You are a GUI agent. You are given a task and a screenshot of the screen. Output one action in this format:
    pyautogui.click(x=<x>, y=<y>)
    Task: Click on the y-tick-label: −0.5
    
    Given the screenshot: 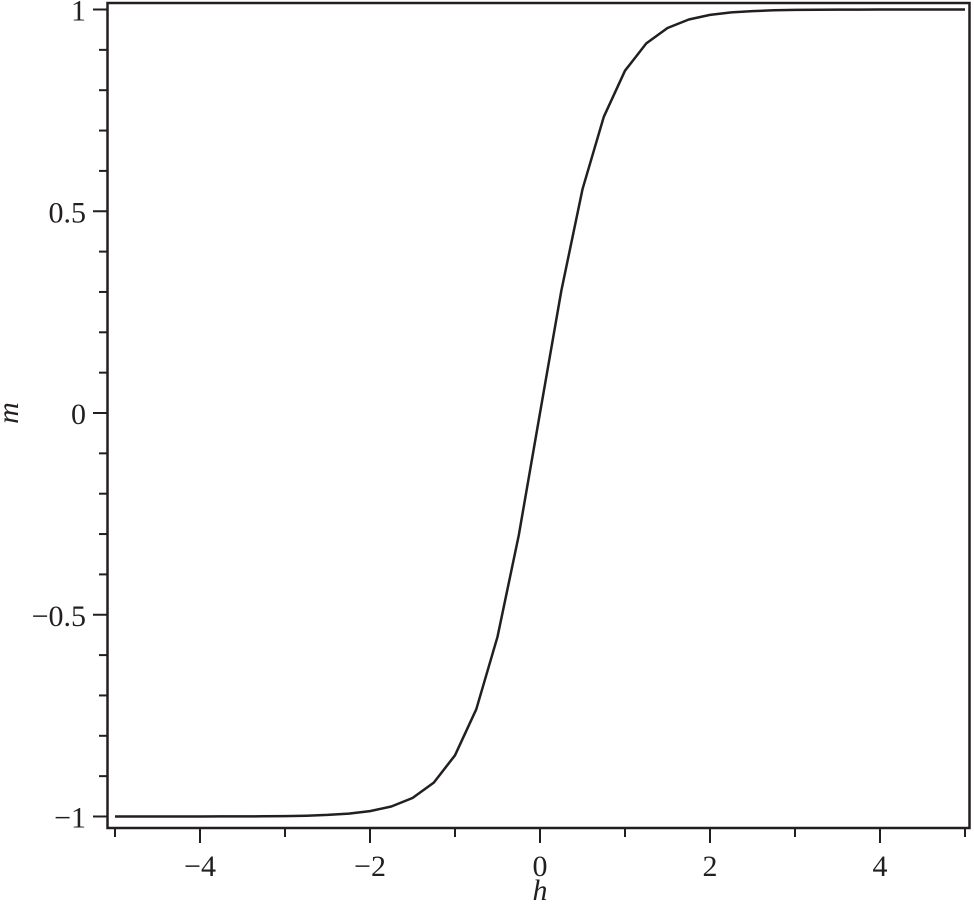 What is the action you would take?
    pyautogui.click(x=59, y=616)
    